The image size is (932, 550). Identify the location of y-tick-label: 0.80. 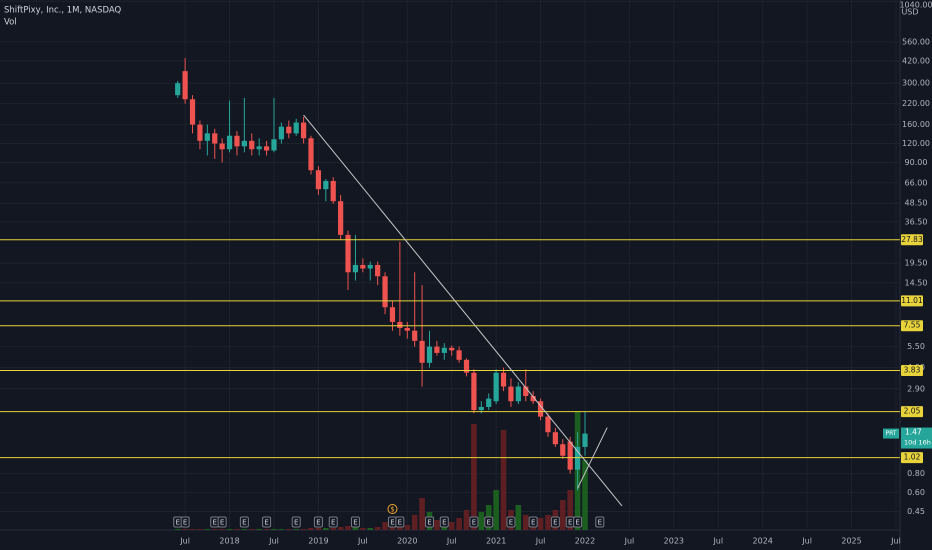
(916, 473).